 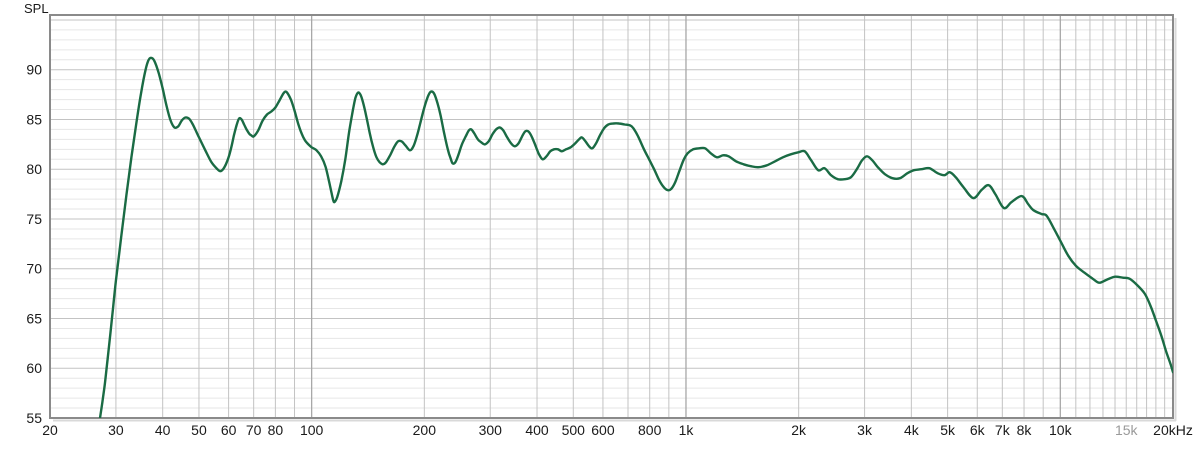 I want to click on svg-text: 50, so click(x=199, y=430).